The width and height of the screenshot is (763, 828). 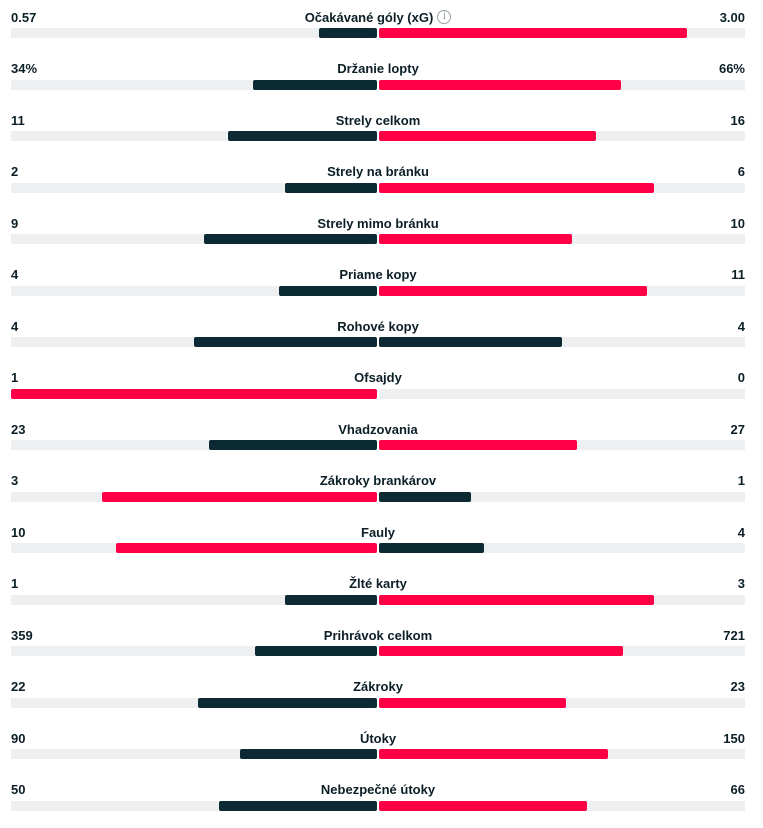 I want to click on away-value: 3, so click(x=741, y=583).